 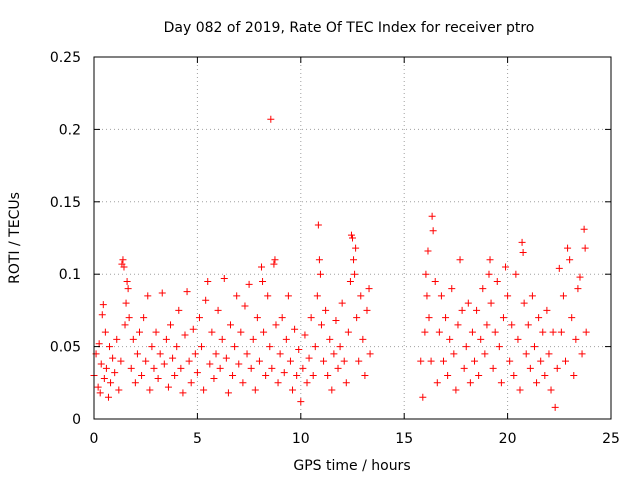 I want to click on x-tick-label: 25, so click(x=611, y=439).